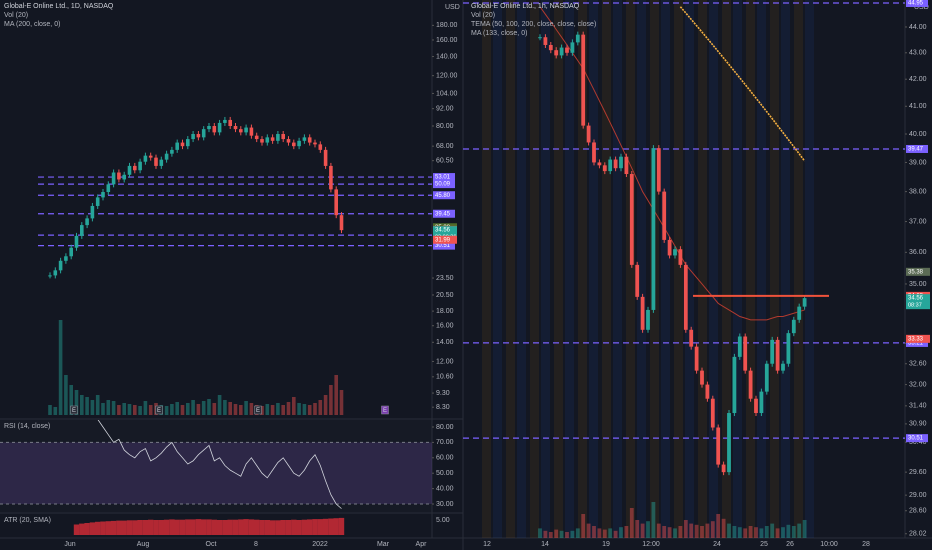 This screenshot has width=932, height=550. I want to click on y-tick-label: 32.60, so click(918, 364).